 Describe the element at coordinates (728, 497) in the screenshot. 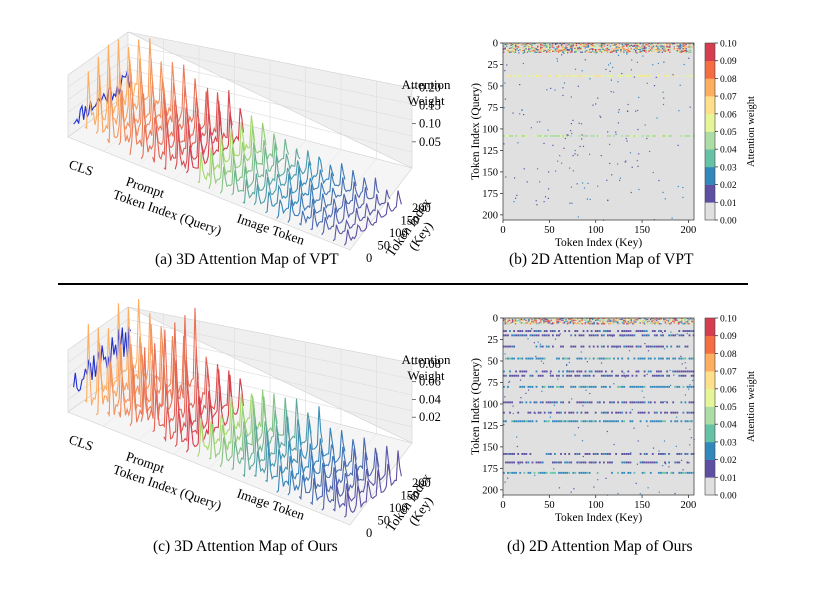

I see `colorbar-tick-label: 0.00` at that location.